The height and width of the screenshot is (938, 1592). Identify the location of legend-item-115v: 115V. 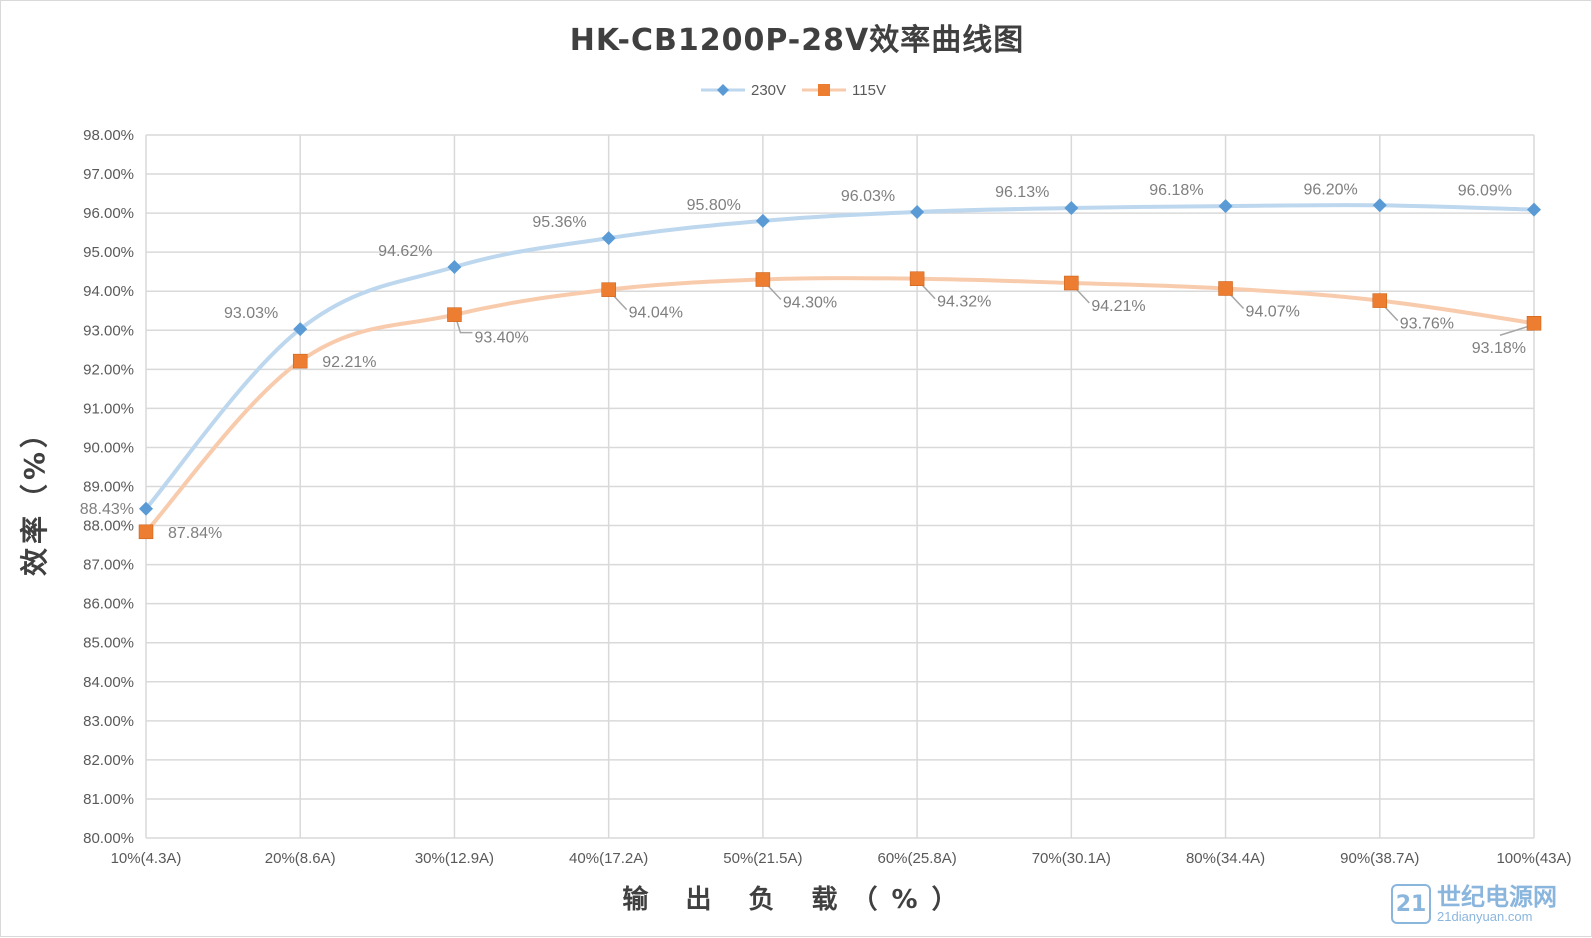
(844, 90).